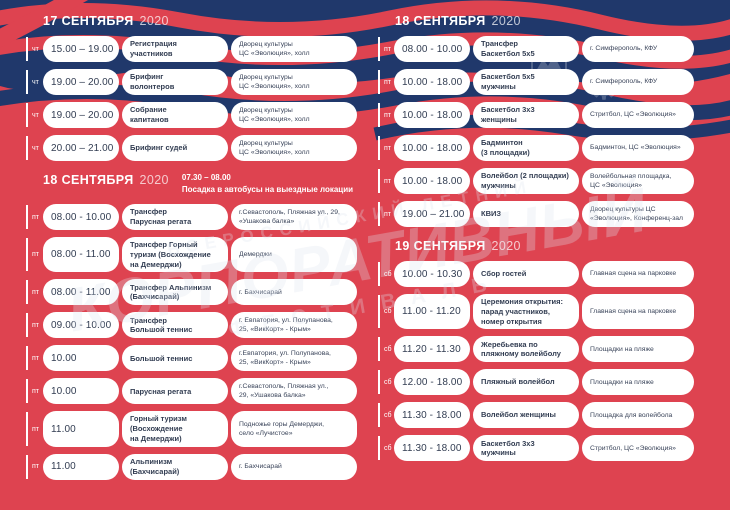  I want to click on event-pill: Волейбол (2 площадки) мужчины, so click(526, 181).